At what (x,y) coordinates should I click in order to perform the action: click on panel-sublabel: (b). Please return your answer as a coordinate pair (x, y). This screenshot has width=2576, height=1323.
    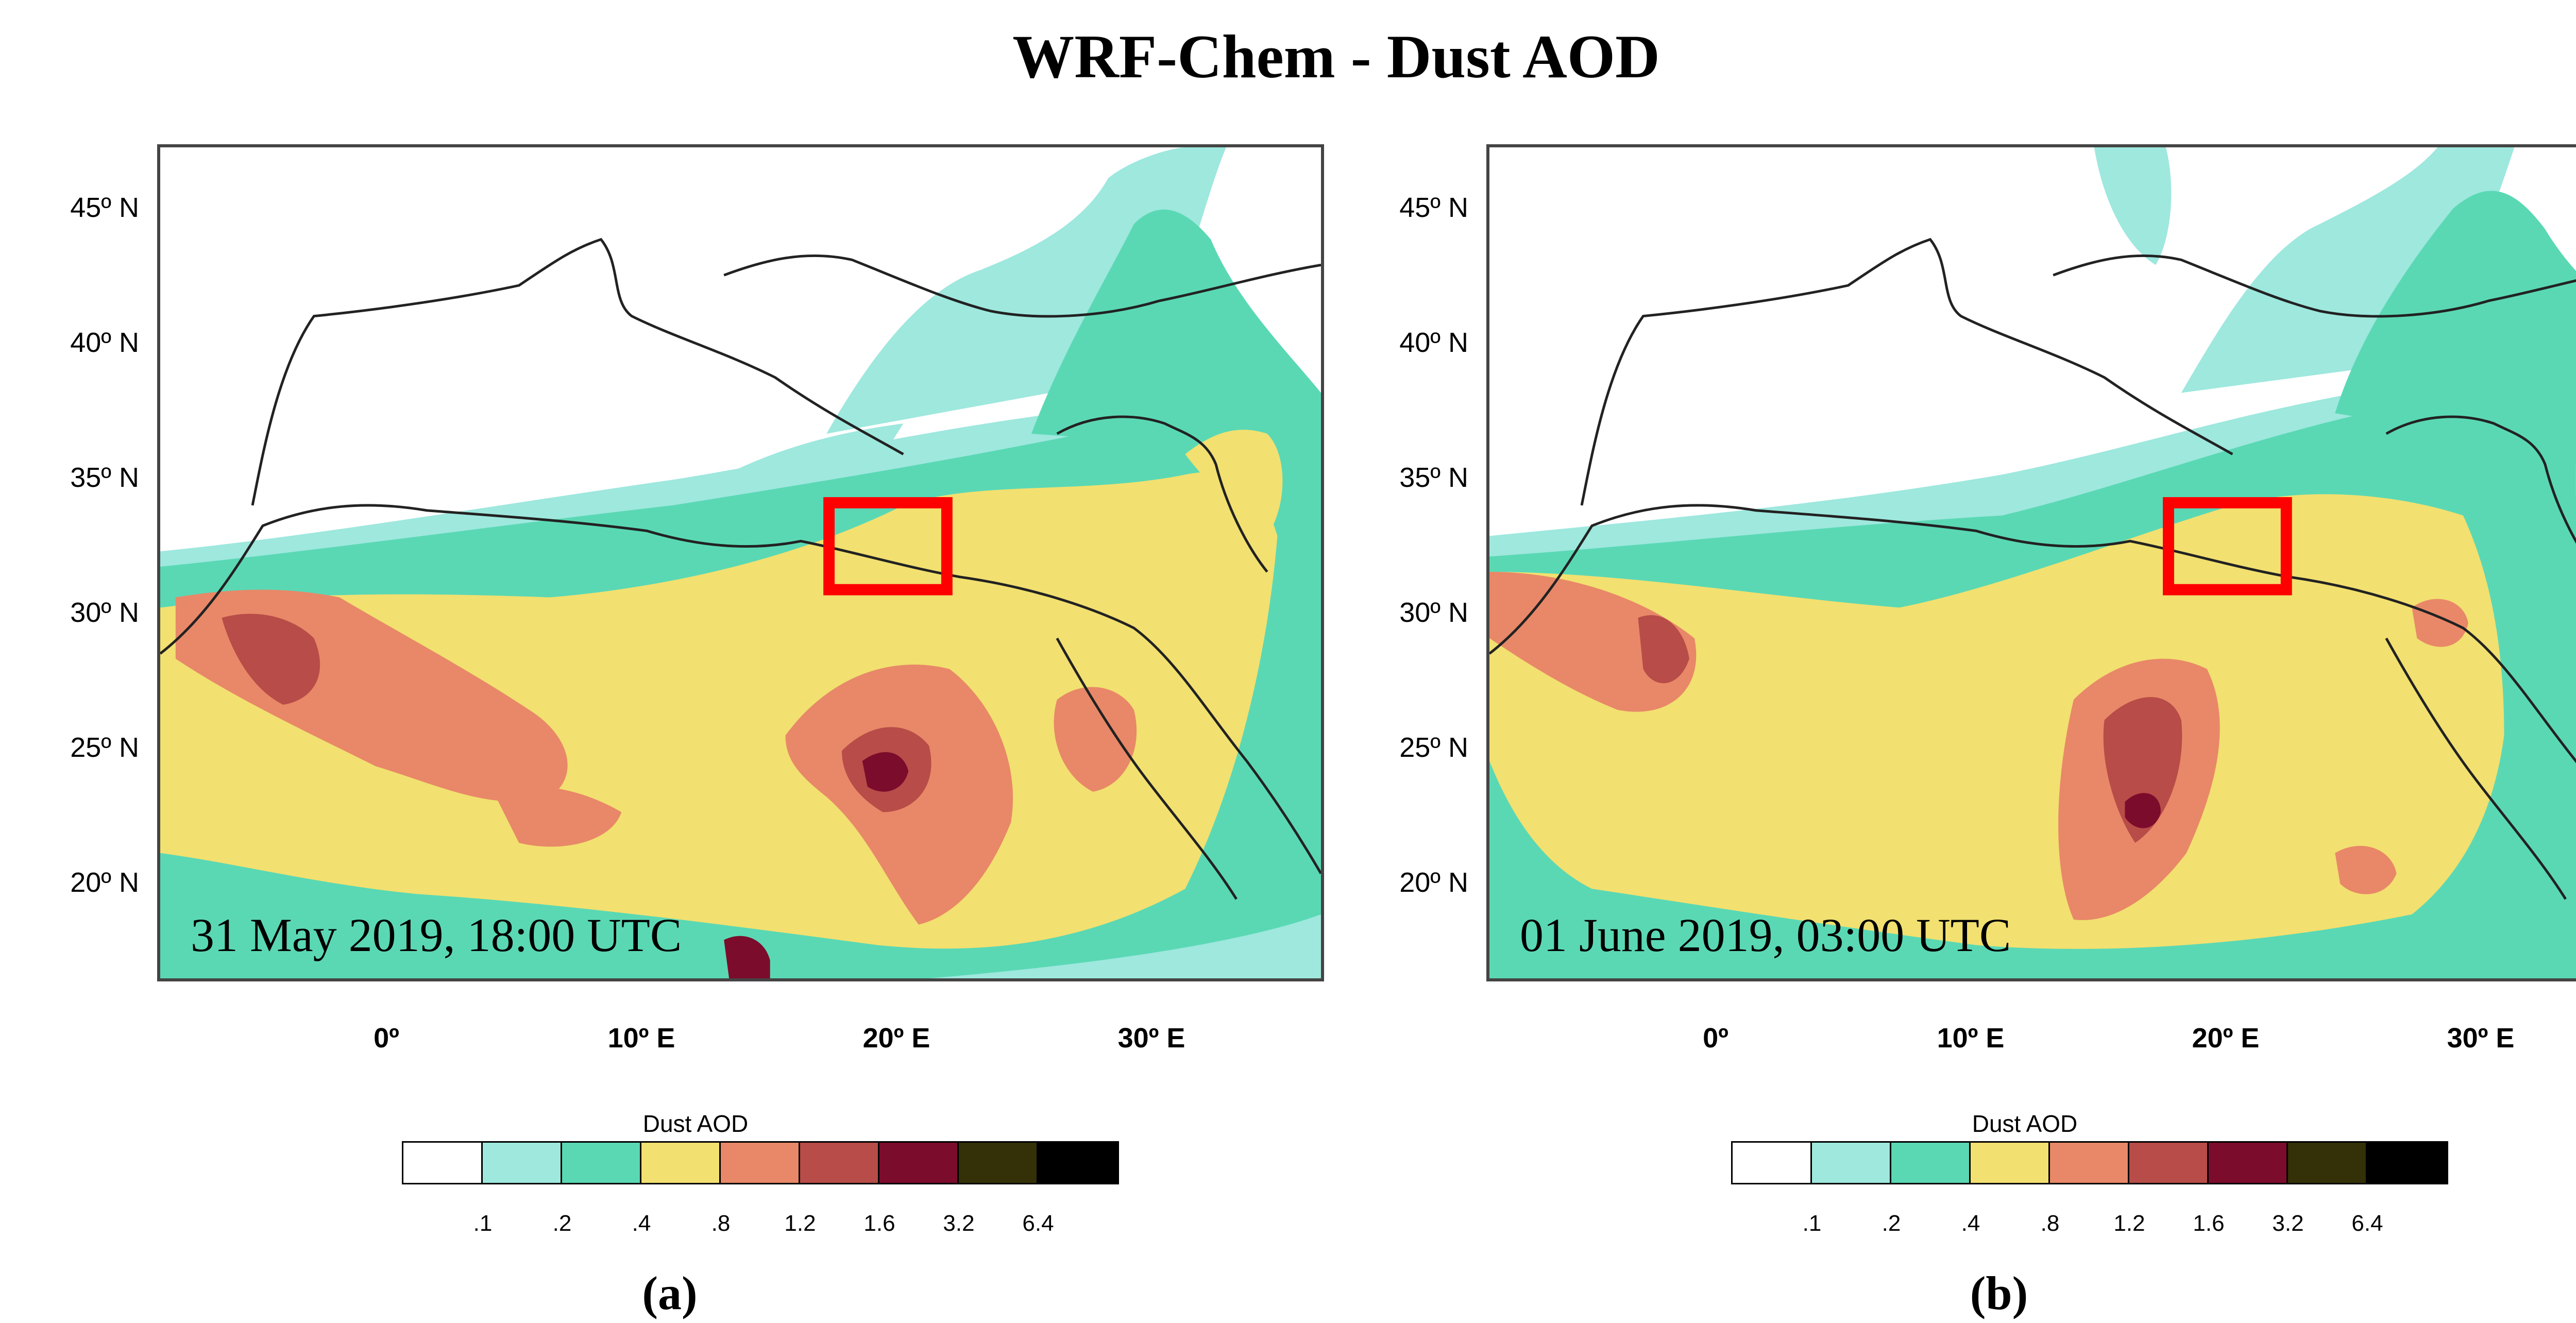
    Looking at the image, I should click on (1999, 1293).